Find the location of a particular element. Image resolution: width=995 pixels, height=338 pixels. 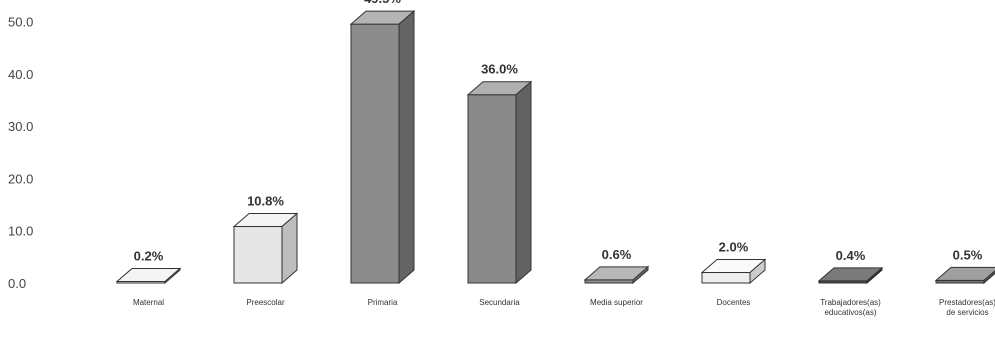

y-tick-label: 50.0 is located at coordinates (20, 22).